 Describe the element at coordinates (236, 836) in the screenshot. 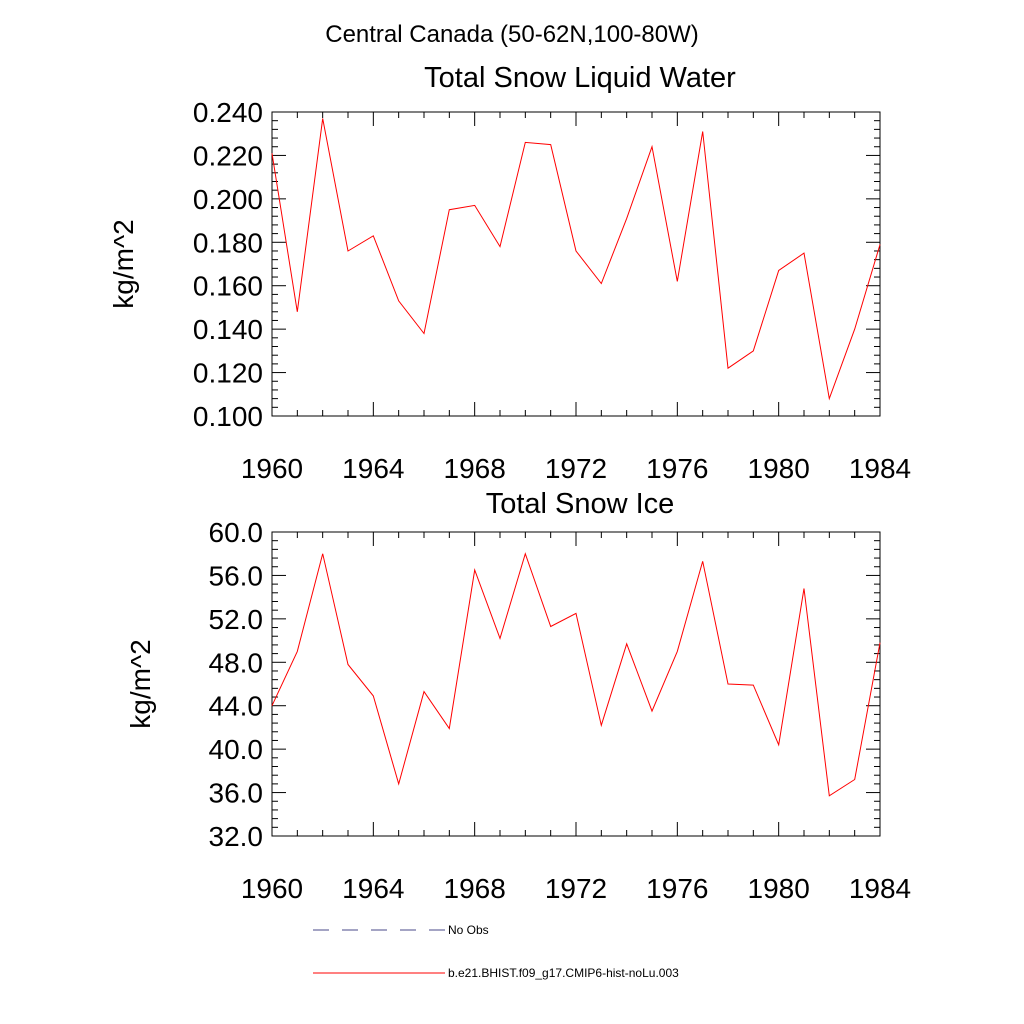

I see `y-tick-label: 32.0` at that location.